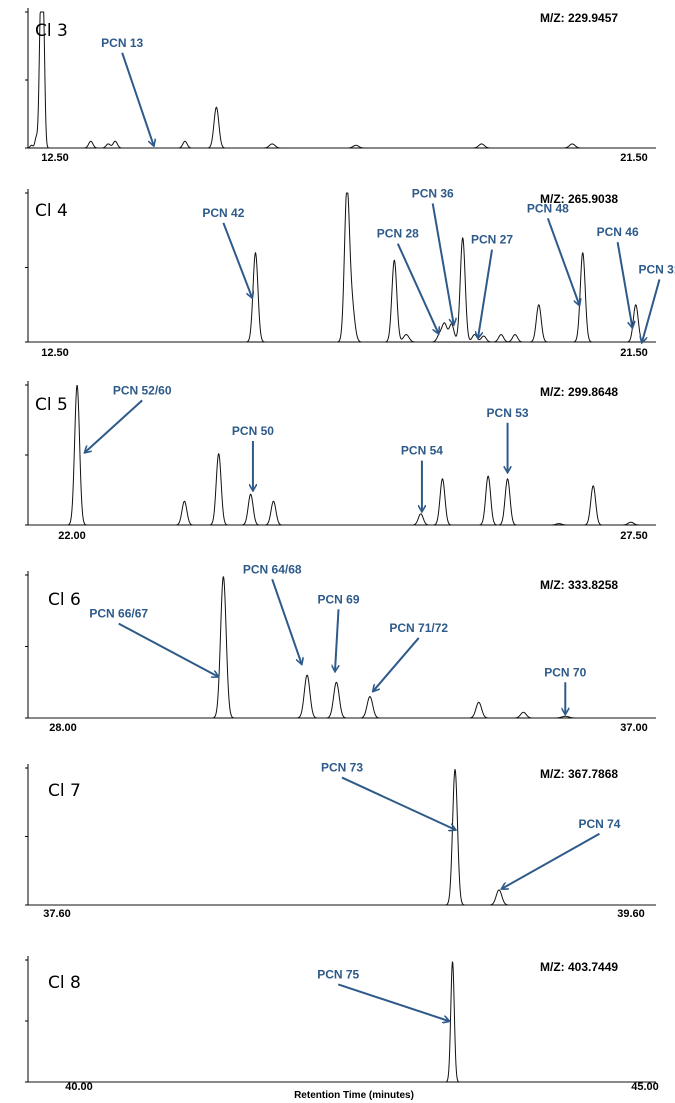  I want to click on x-tick-label: 39.60, so click(631, 914).